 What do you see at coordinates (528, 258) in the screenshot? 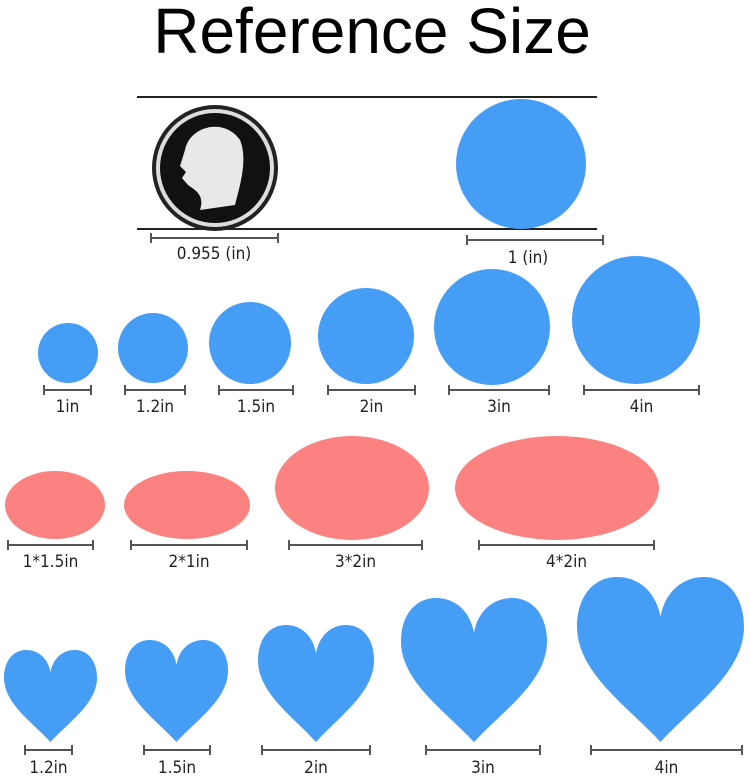
I see `sticker-size-label: 1 (in)` at bounding box center [528, 258].